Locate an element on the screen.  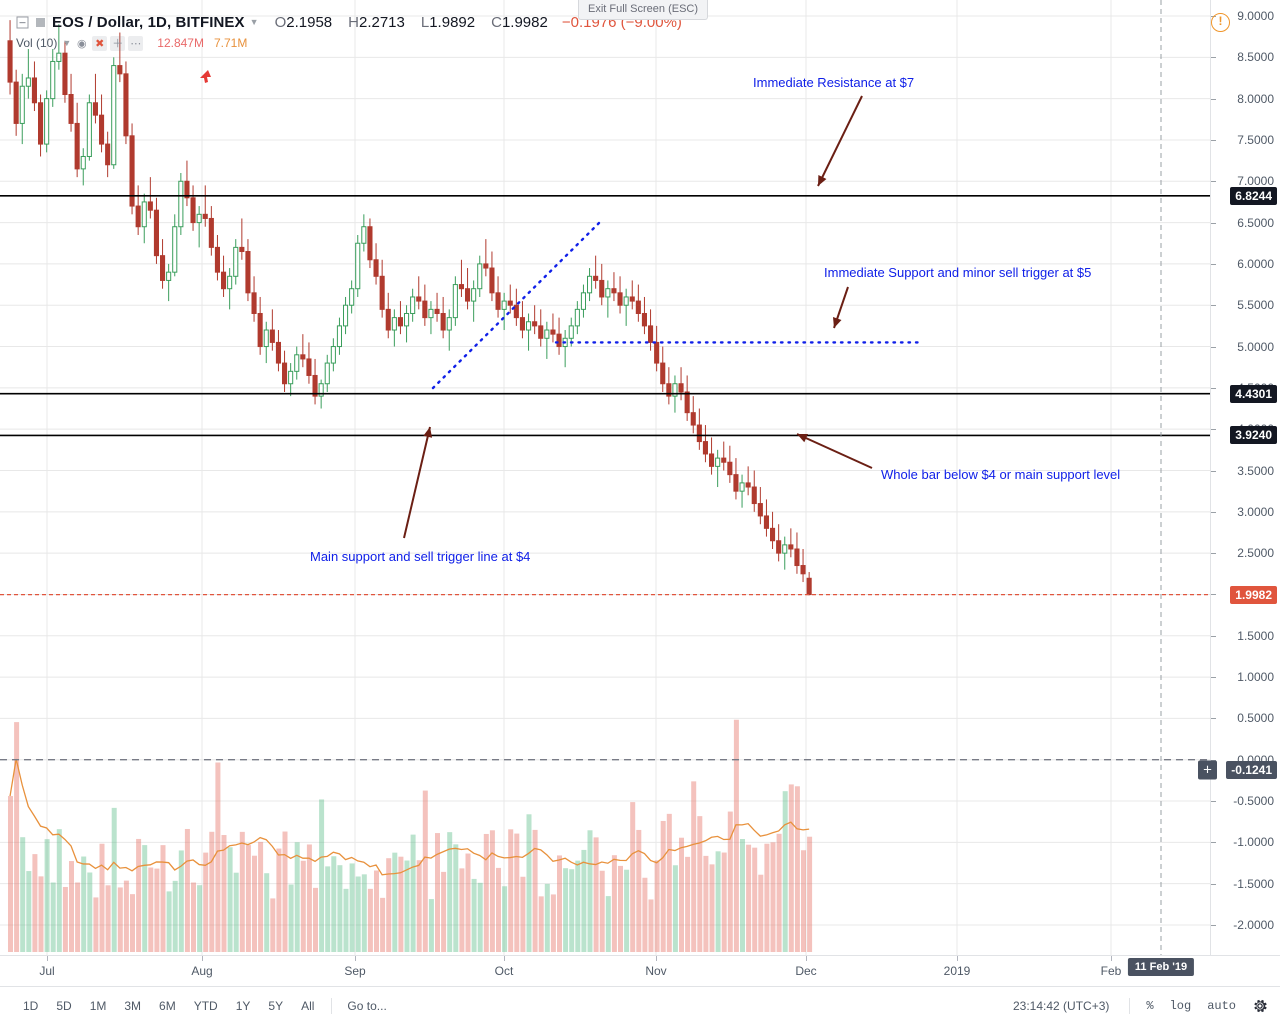
range-ytd: YTD is located at coordinates (205, 1006).